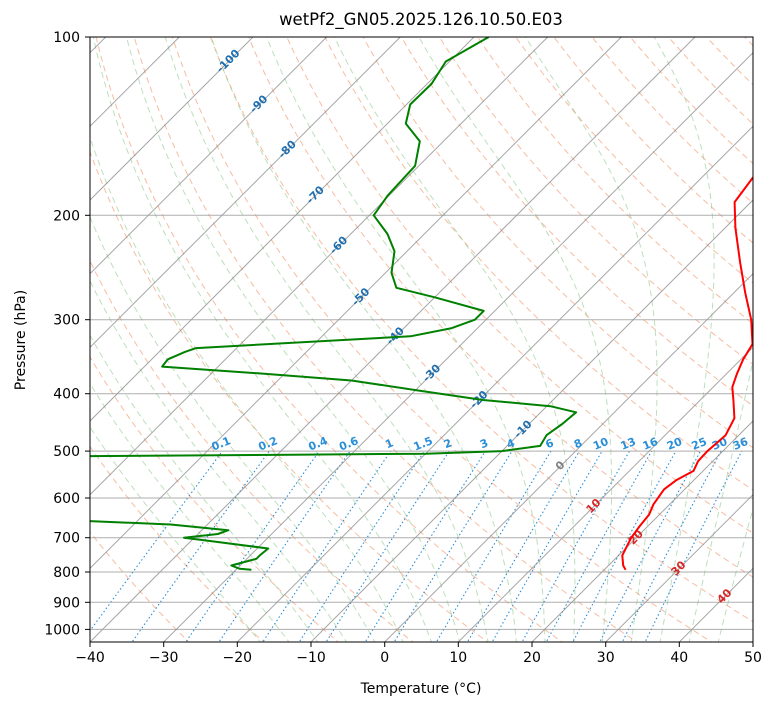 The image size is (775, 708). I want to click on mixing-ratio-label: 20, so click(674, 444).